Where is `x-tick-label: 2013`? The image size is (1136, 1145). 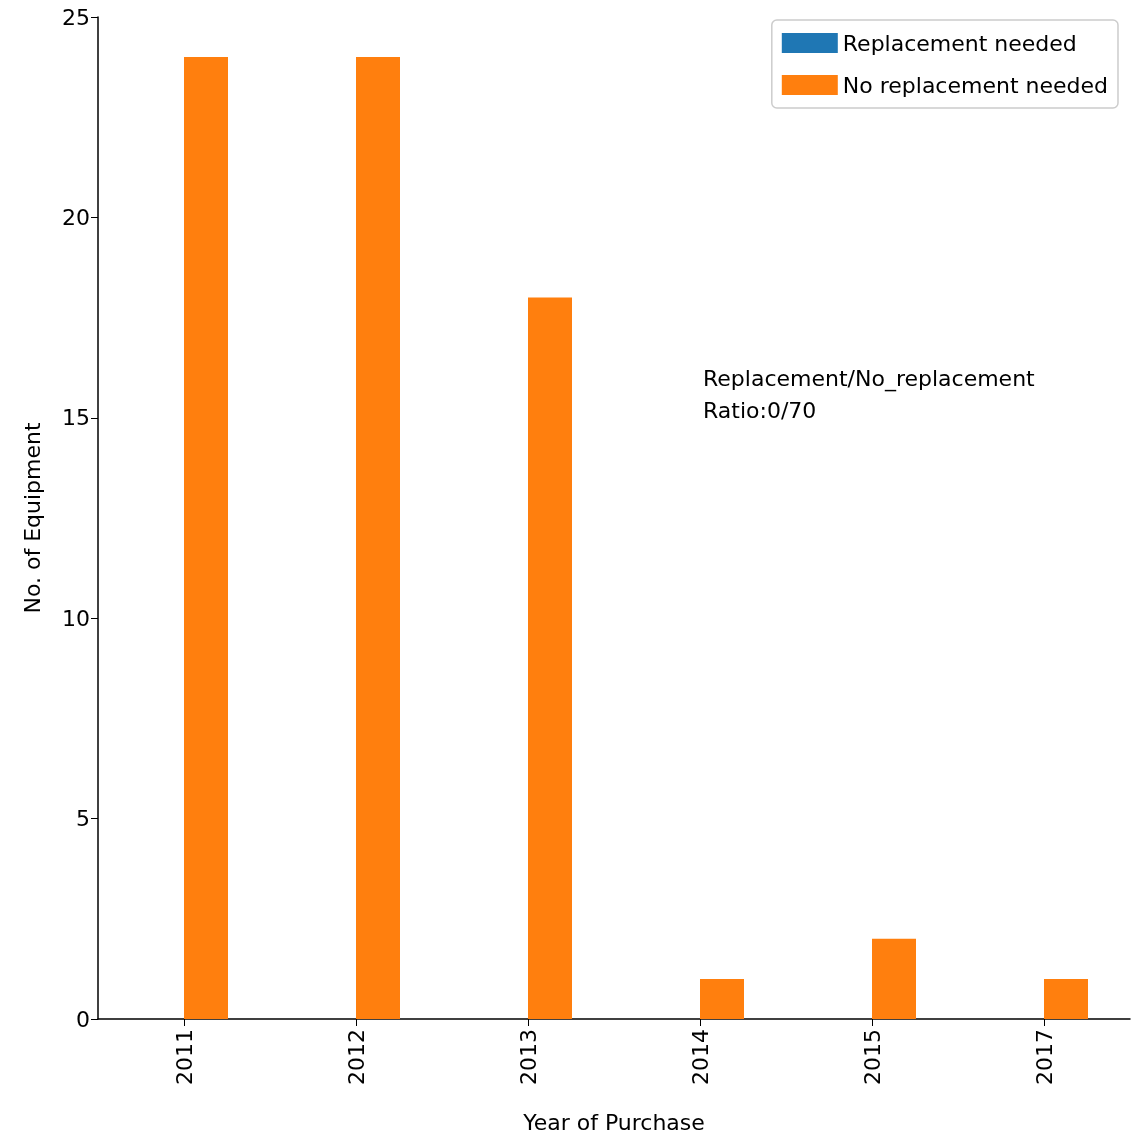 x-tick-label: 2013 is located at coordinates (528, 1057).